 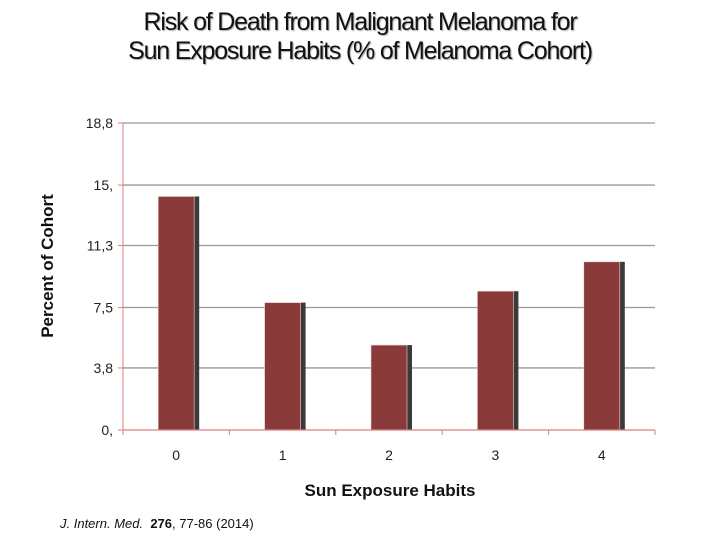 I want to click on y-tick-label: 0,, so click(x=107, y=430).